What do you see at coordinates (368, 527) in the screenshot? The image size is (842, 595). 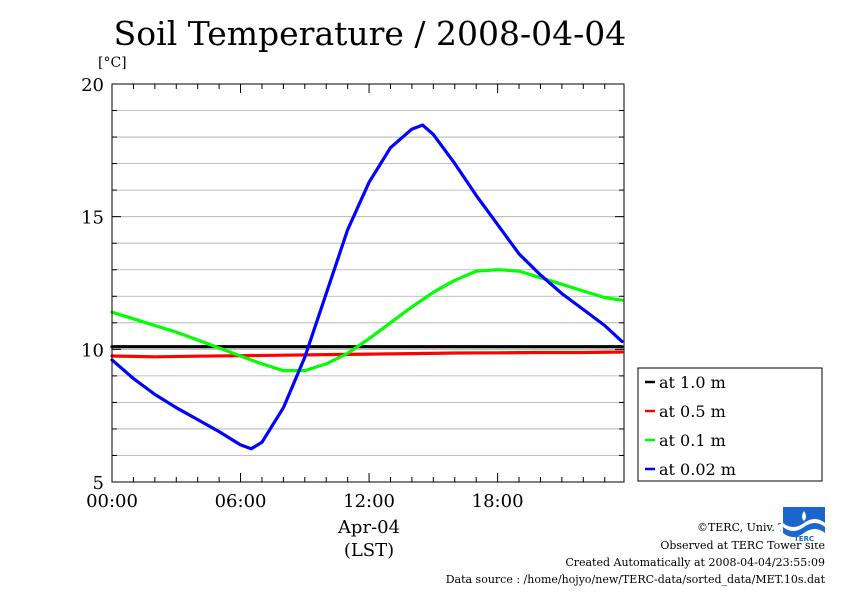 I see `x-axis-date-label: Apr-04` at bounding box center [368, 527].